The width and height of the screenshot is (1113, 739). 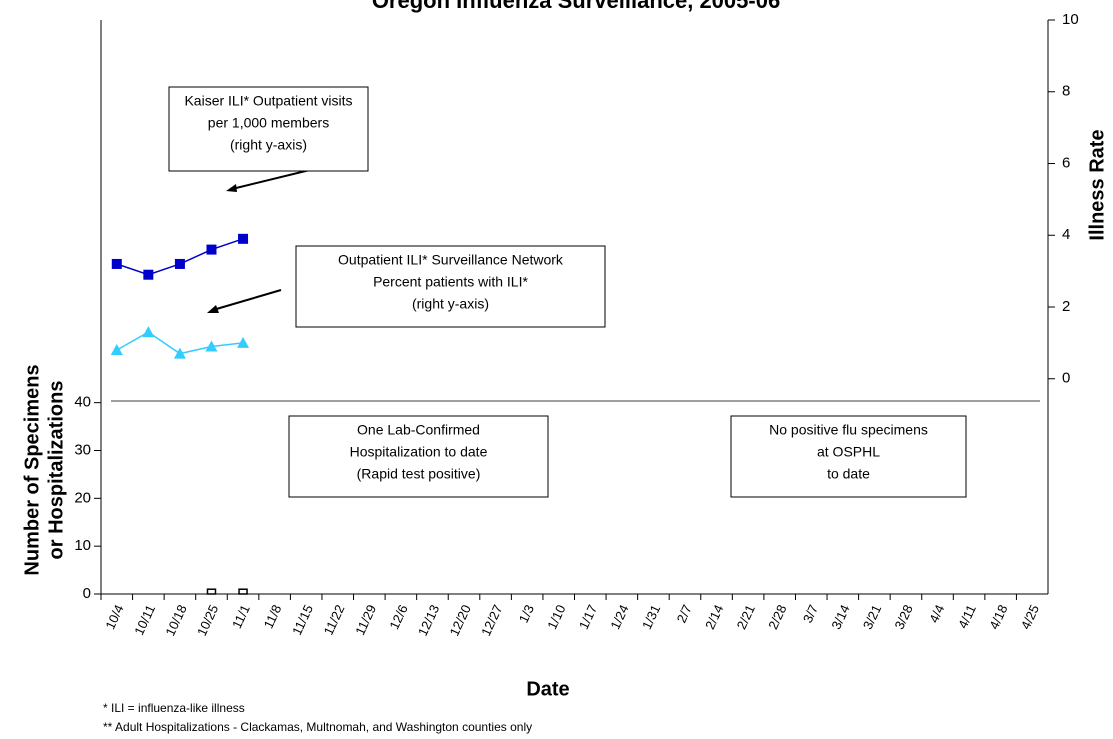 I want to click on annotation-text: Hospitalization to date, so click(x=419, y=452).